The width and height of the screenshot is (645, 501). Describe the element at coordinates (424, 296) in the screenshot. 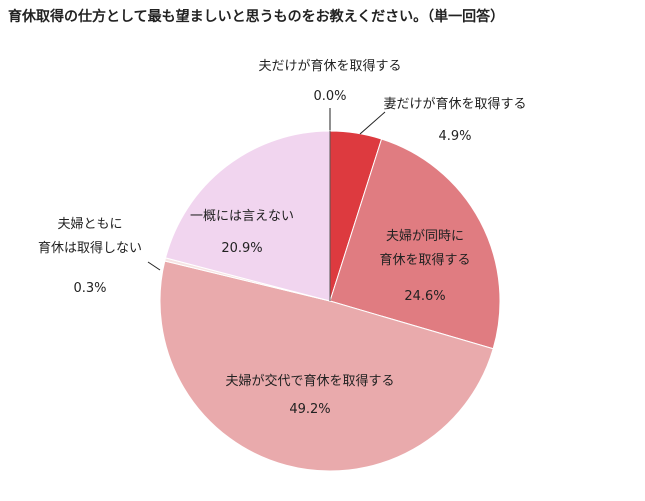

I see `slice-value-label: 24.6%` at that location.